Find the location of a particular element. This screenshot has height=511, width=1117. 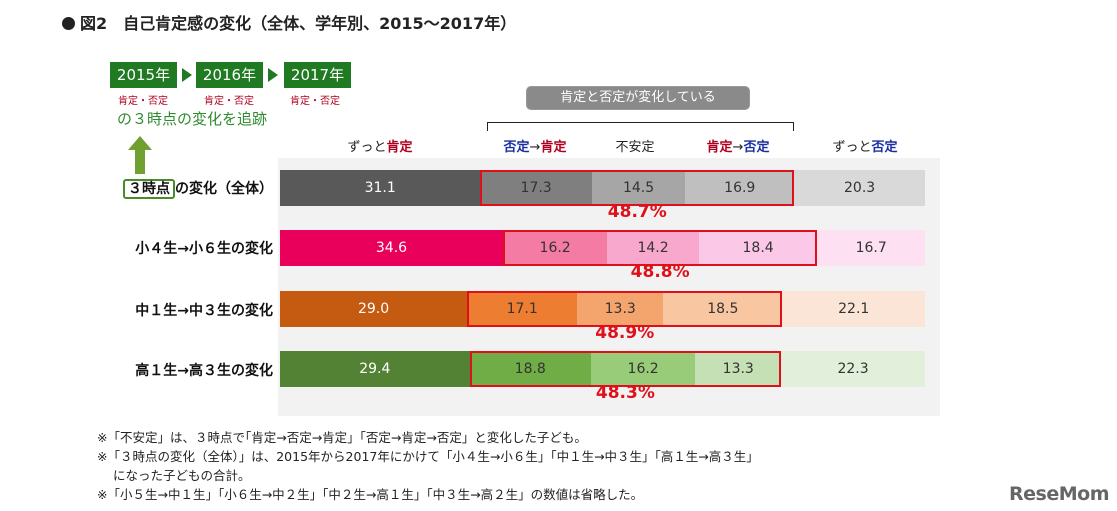

bar-segment-always-positive: 31.1 is located at coordinates (380, 188).